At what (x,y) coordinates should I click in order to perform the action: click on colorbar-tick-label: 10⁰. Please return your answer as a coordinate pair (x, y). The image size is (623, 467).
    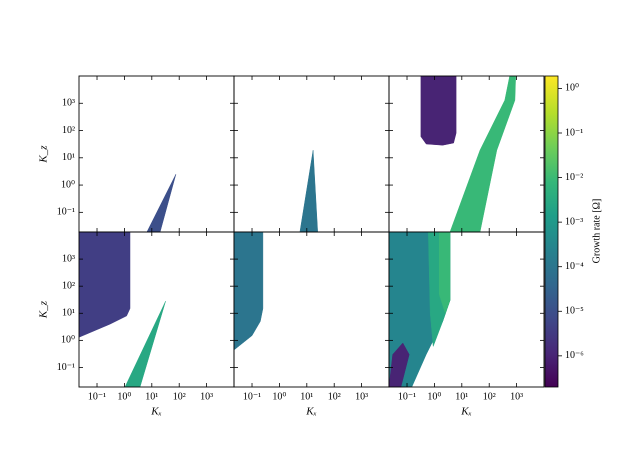
    Looking at the image, I should click on (572, 88).